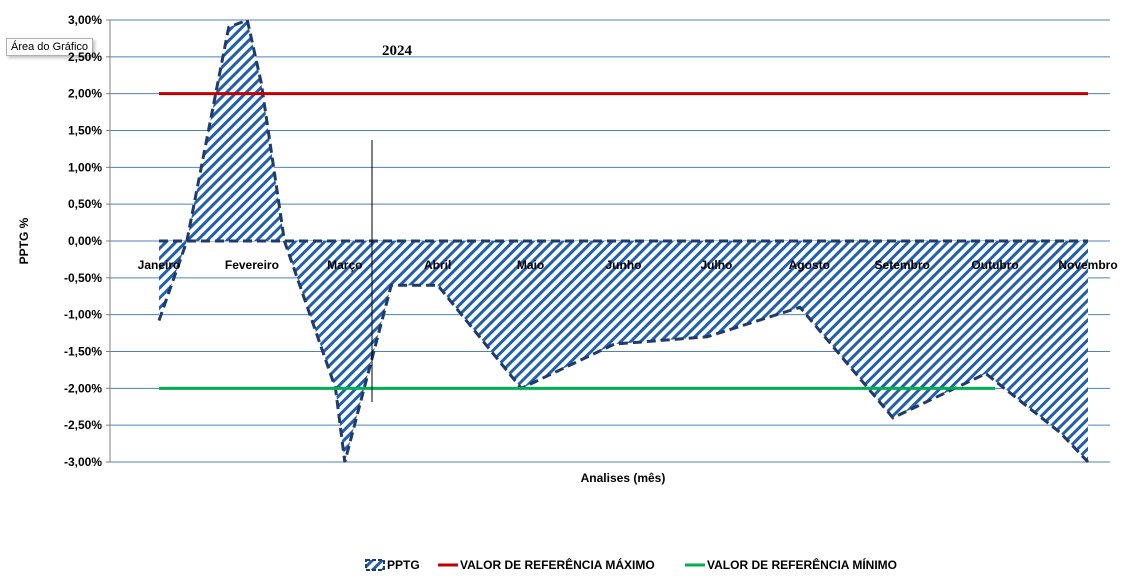 Image resolution: width=1123 pixels, height=577 pixels. I want to click on legend-item-min: VALOR DE REFERÊNCIA MÍNIMO, so click(791, 564).